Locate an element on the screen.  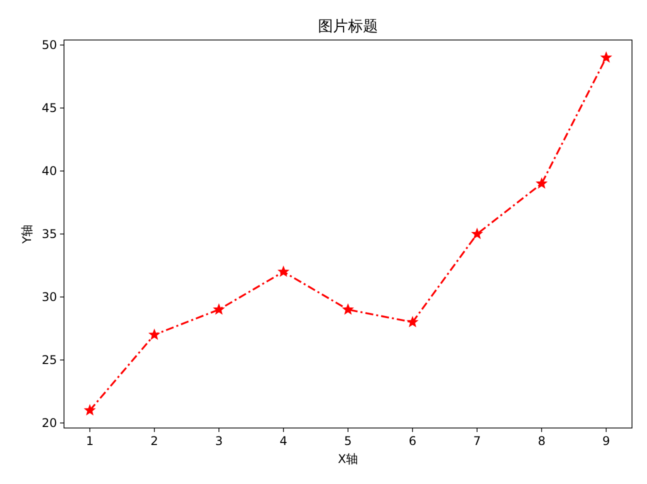
x-tick-label: 2 is located at coordinates (154, 441).